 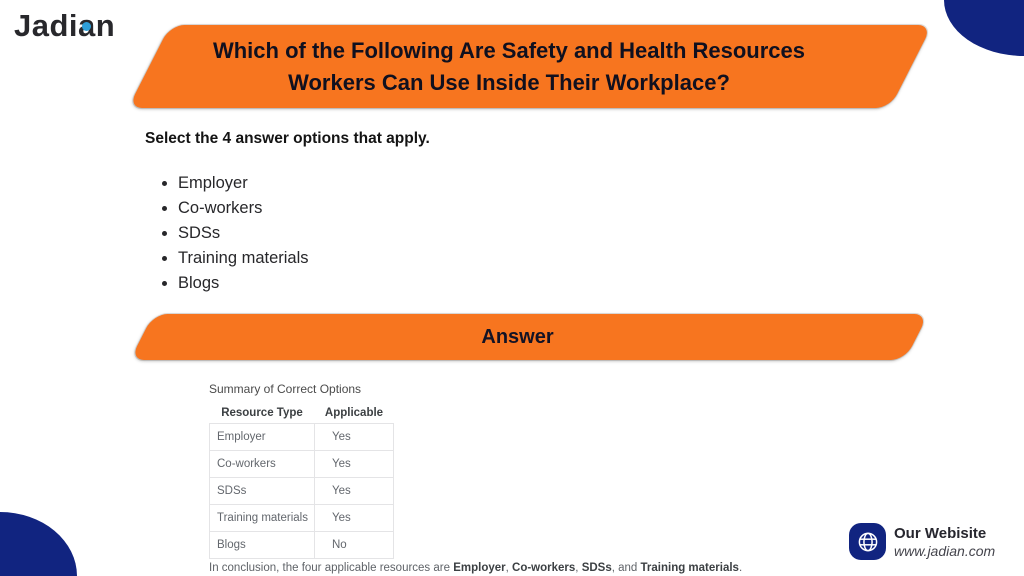 I want to click on conclusion-segment: , and, so click(x=626, y=568).